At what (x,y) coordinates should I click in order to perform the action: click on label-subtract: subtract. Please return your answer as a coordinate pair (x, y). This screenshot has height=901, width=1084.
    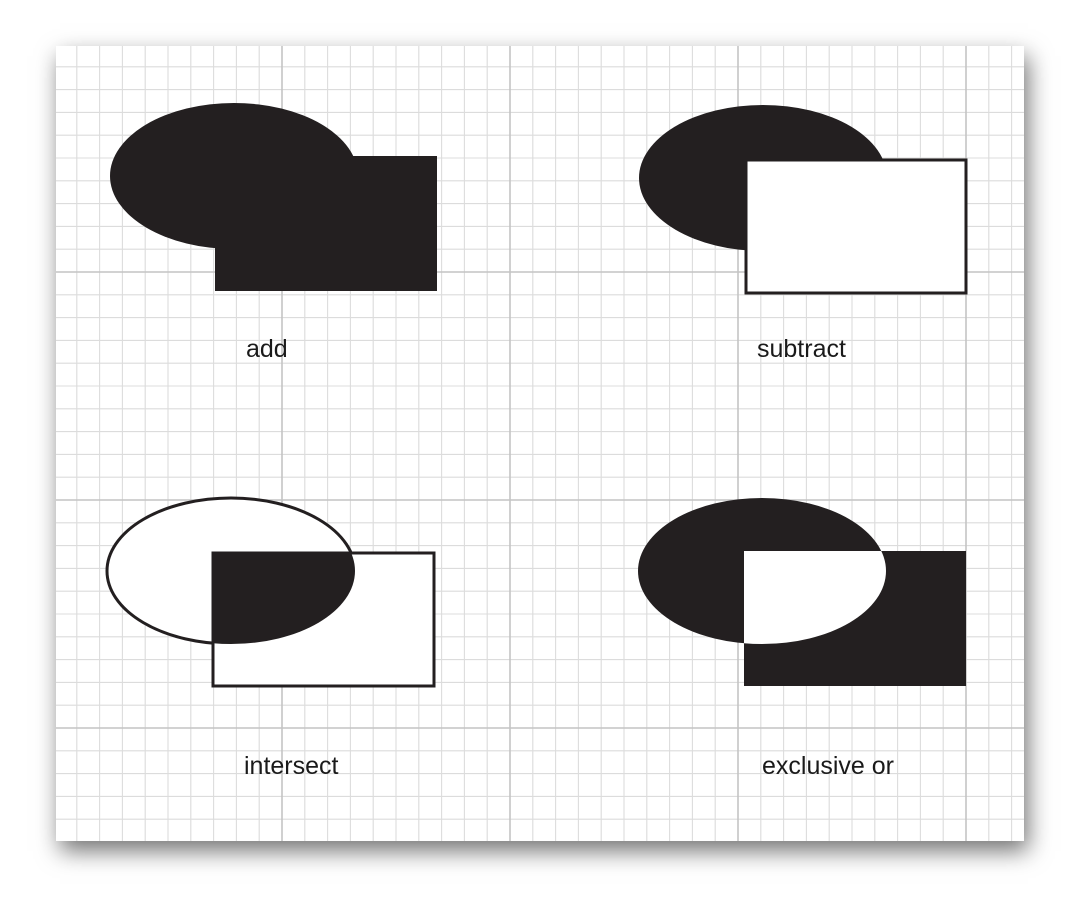
    Looking at the image, I should click on (801, 349).